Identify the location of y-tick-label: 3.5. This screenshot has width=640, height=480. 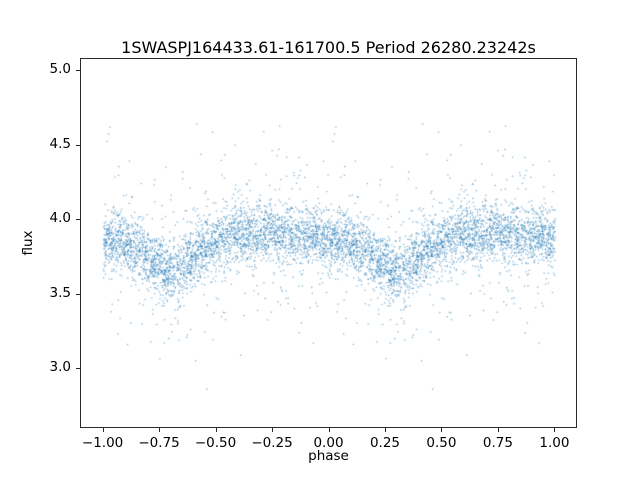
(60, 292).